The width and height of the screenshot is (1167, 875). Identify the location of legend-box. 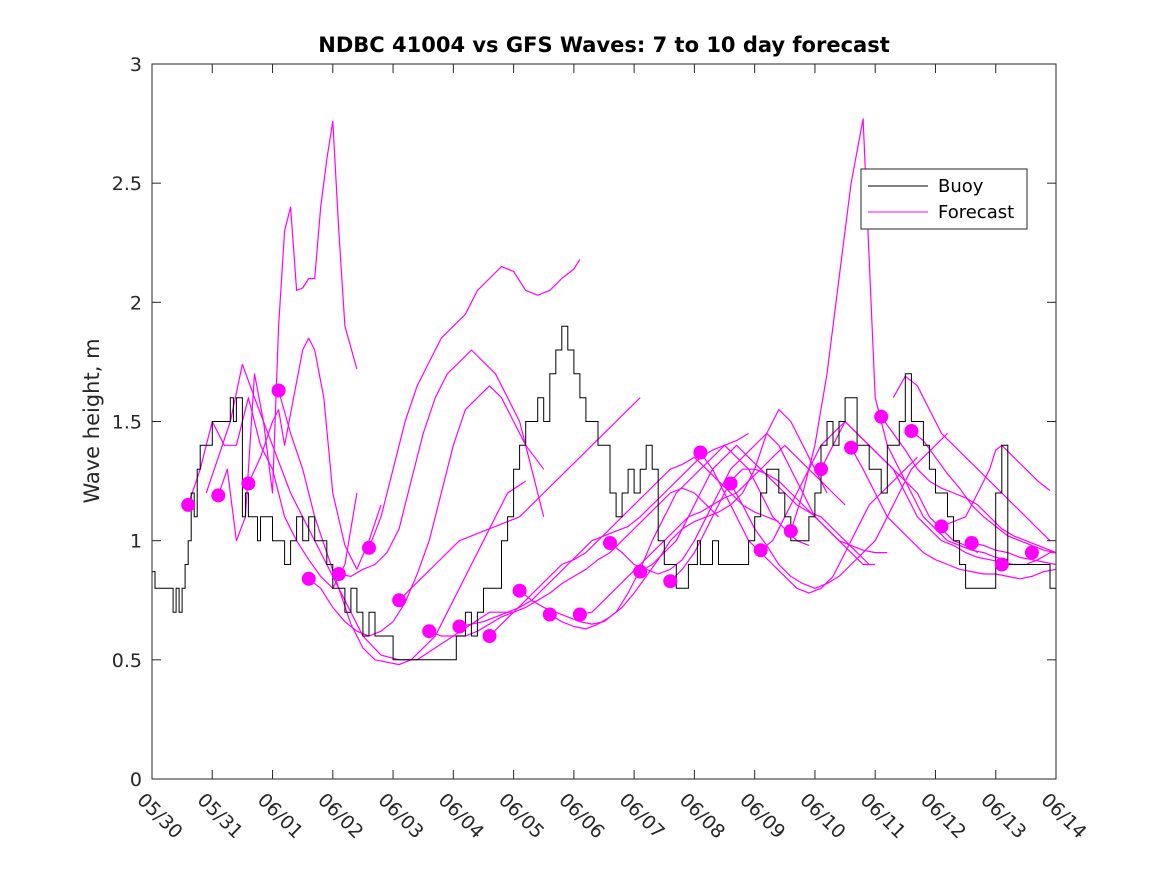
(944, 199).